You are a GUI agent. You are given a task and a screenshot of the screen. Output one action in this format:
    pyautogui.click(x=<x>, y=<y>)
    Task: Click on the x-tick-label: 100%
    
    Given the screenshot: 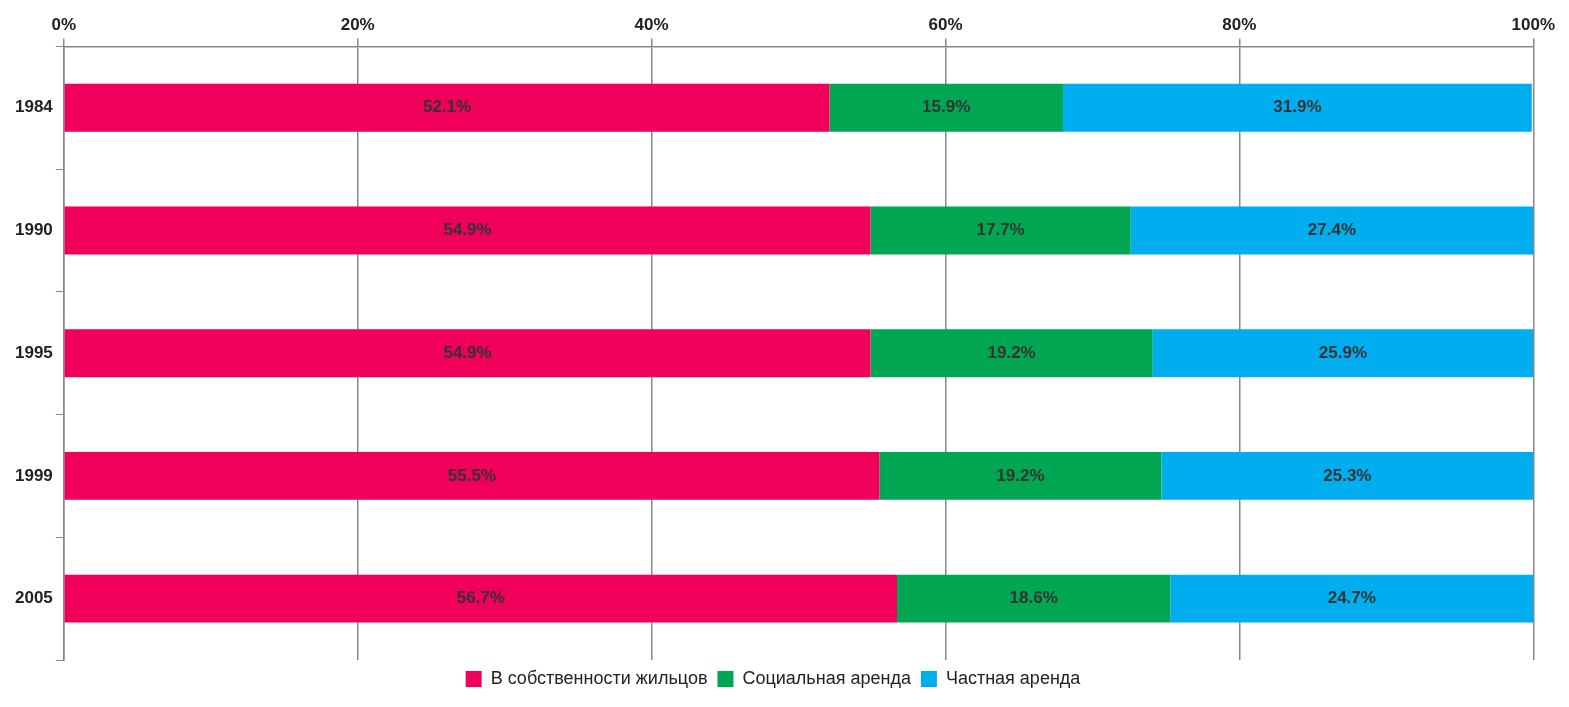 What is the action you would take?
    pyautogui.click(x=1533, y=24)
    